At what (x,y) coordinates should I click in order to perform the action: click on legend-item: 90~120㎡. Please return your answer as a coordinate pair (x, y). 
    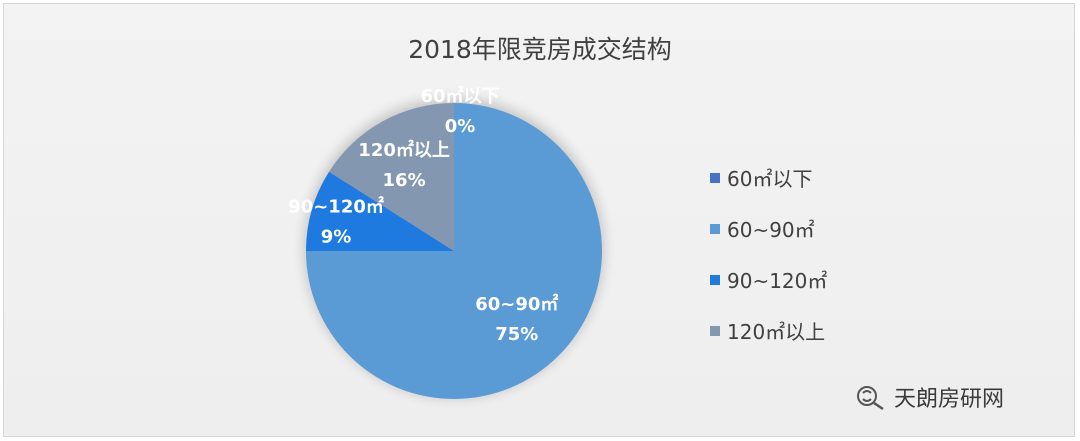
    Looking at the image, I should click on (795, 279).